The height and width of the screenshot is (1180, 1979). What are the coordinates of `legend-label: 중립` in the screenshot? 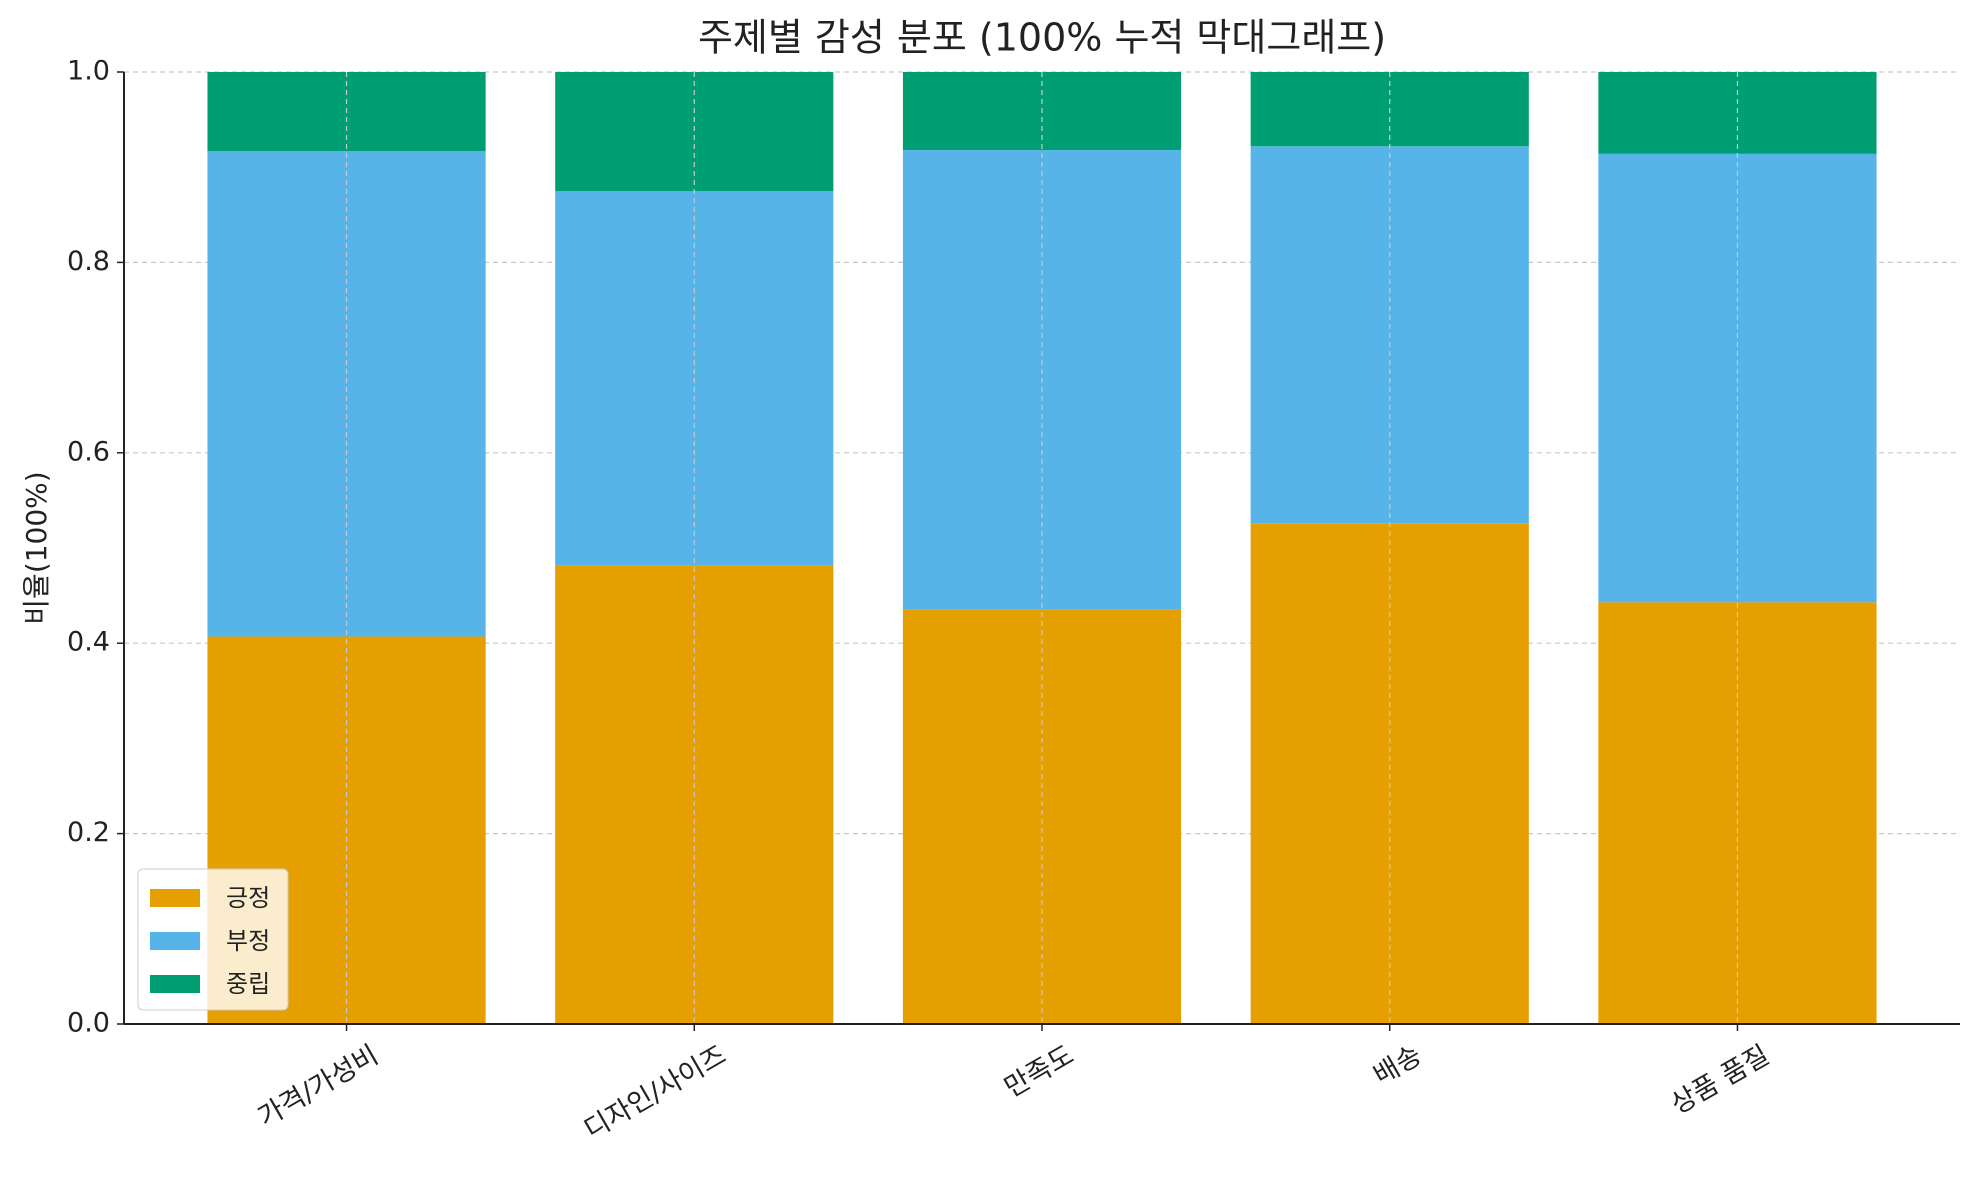 It's located at (248, 984).